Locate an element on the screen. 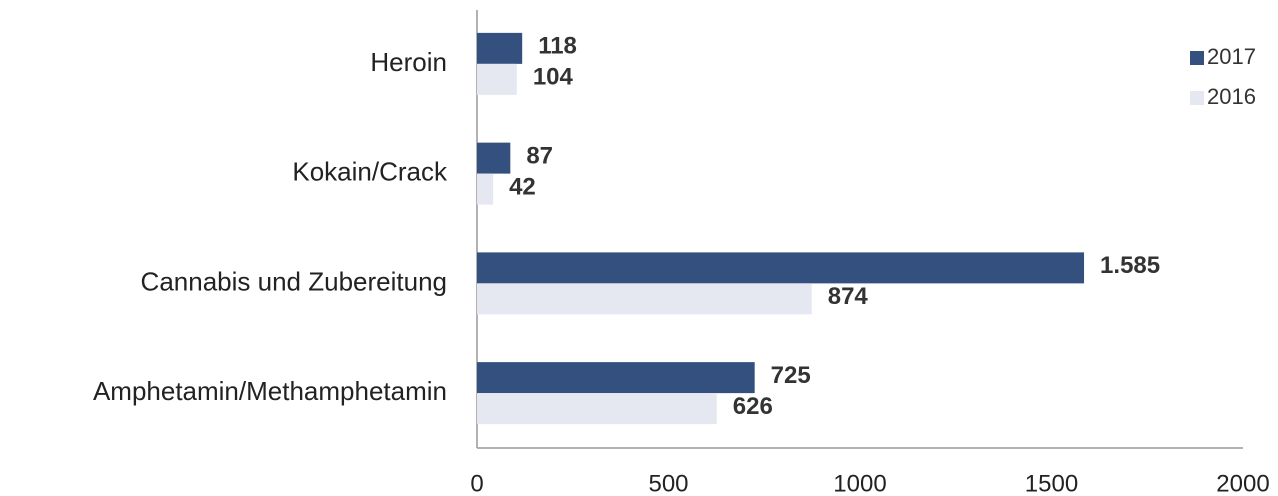 The image size is (1278, 496). x-tick-label: 1000 is located at coordinates (859, 483).